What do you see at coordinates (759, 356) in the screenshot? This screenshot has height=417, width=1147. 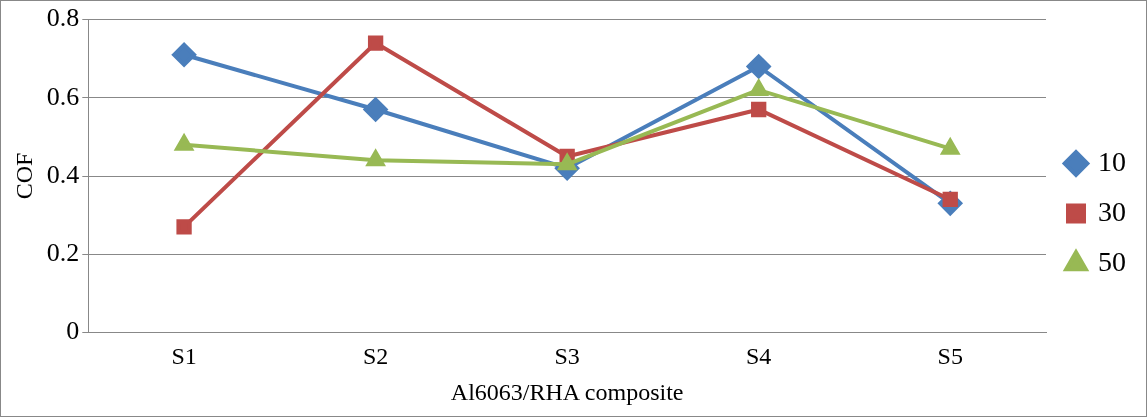 I see `x-tick-label: S4` at bounding box center [759, 356].